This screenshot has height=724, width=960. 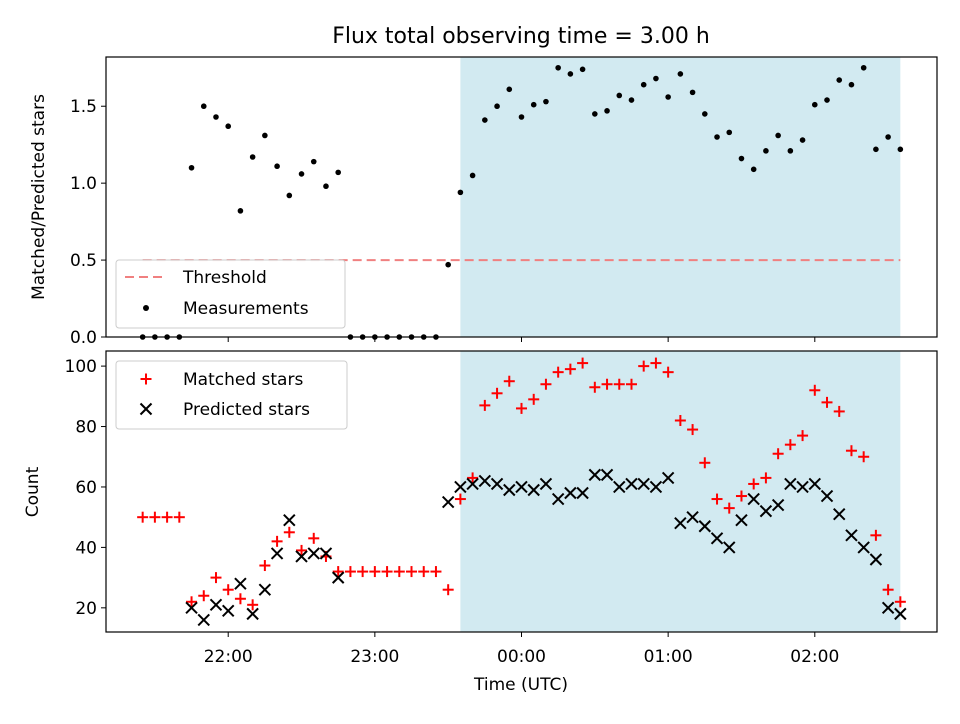 What do you see at coordinates (231, 395) in the screenshot?
I see `bottom-legend-box` at bounding box center [231, 395].